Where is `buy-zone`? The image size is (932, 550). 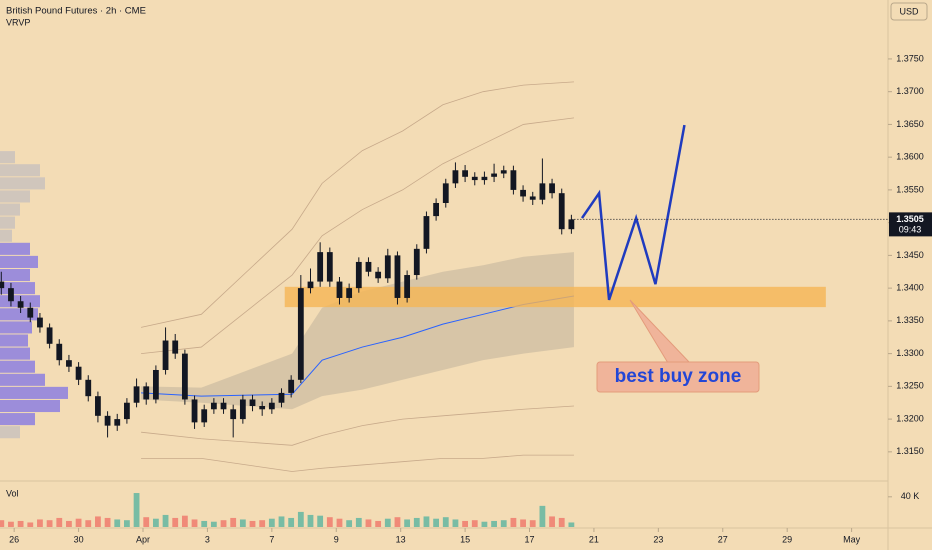
buy-zone is located at coordinates (555, 297).